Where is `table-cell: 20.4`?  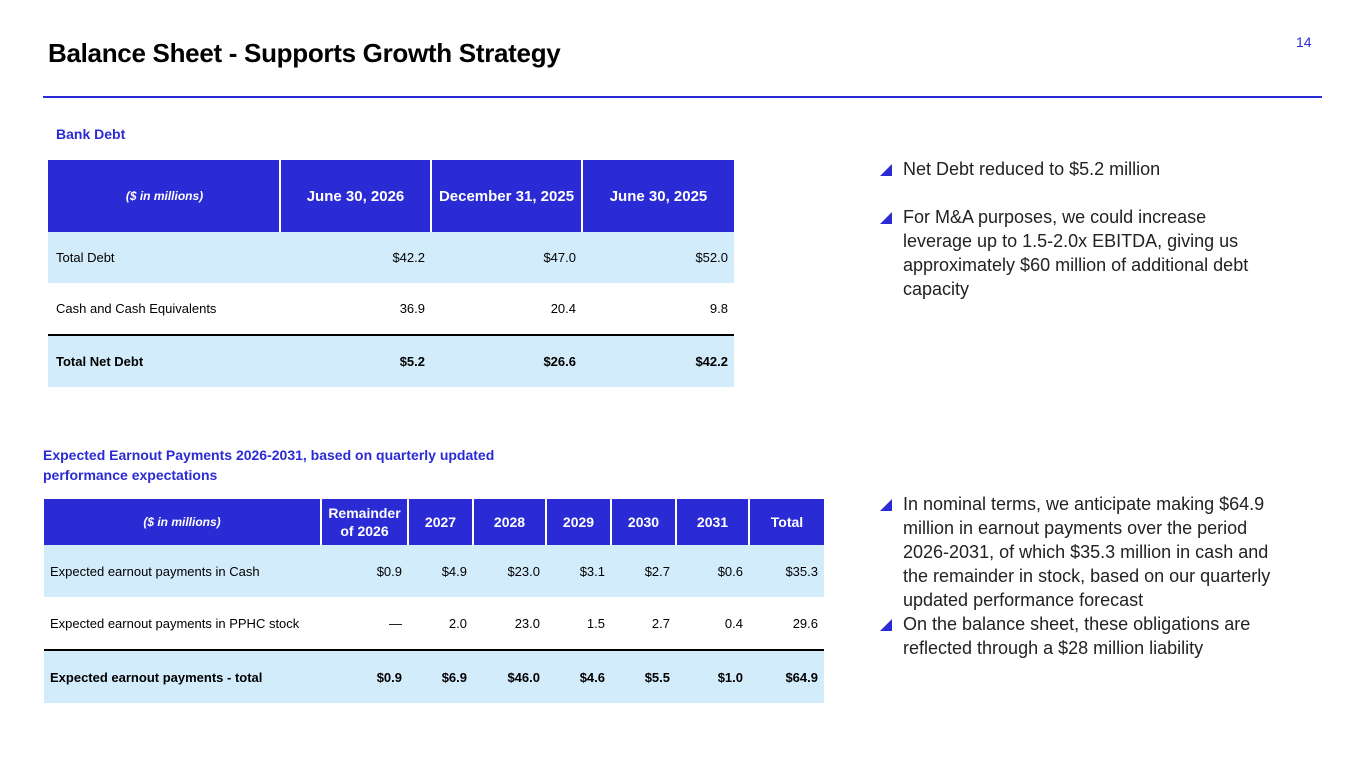 table-cell: 20.4 is located at coordinates (563, 308).